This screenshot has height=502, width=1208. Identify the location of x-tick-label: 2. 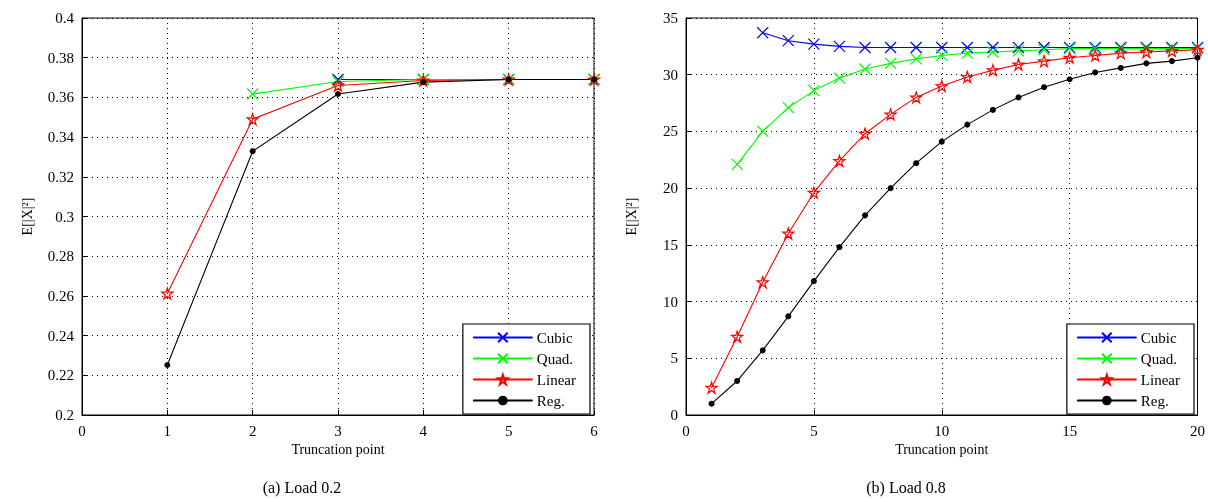
(252, 430).